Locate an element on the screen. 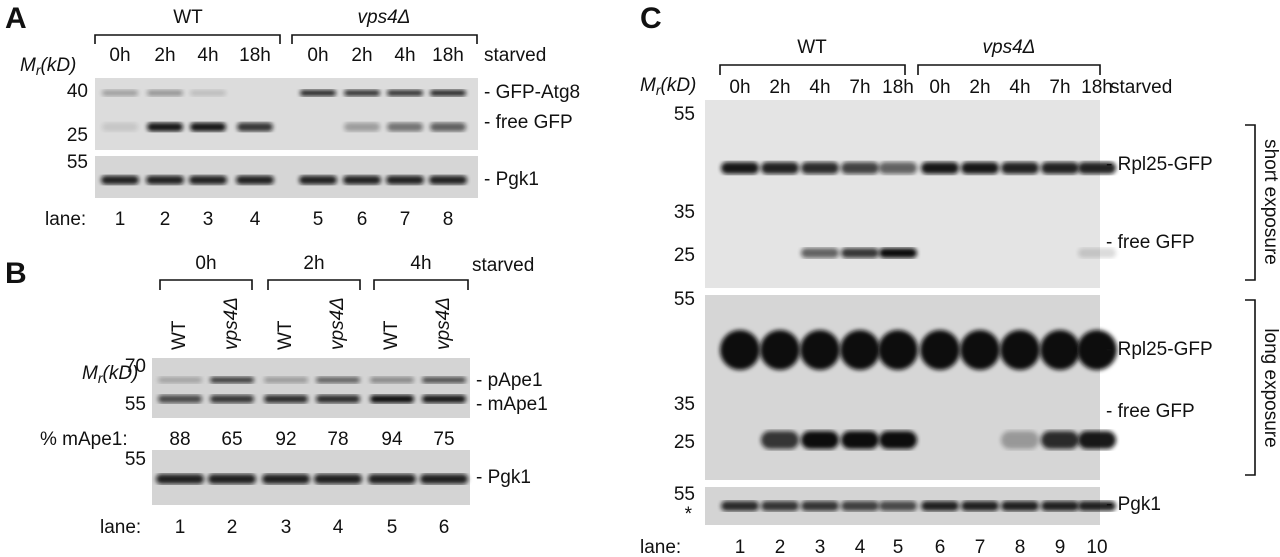 The image size is (1280, 557). lane-number: 4 is located at coordinates (338, 527).